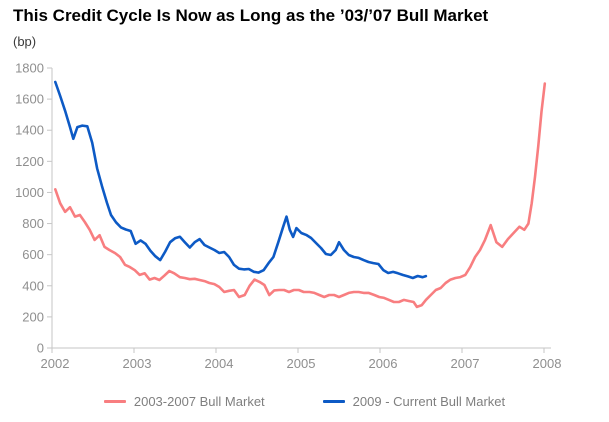 The width and height of the screenshot is (609, 422). I want to click on y-tick-label: 0, so click(40, 348).